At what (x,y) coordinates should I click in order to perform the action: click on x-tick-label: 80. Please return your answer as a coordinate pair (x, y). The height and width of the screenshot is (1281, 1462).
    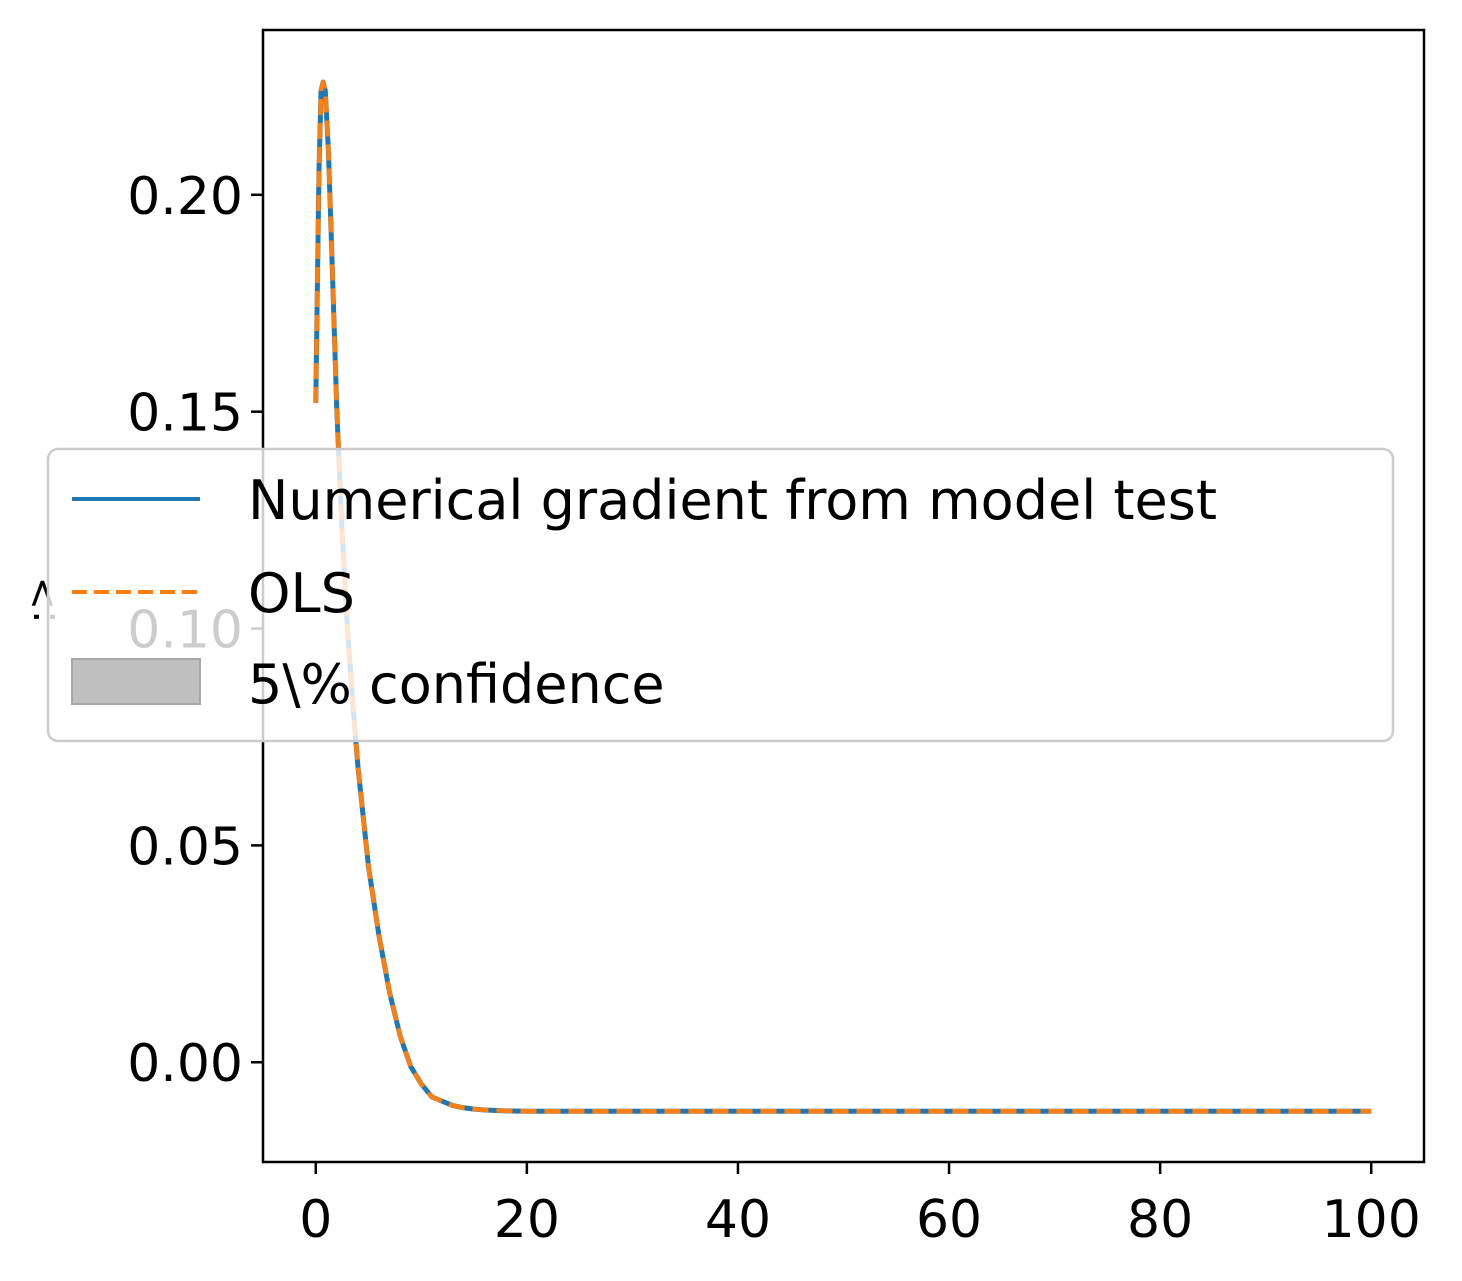
    Looking at the image, I should click on (1160, 1220).